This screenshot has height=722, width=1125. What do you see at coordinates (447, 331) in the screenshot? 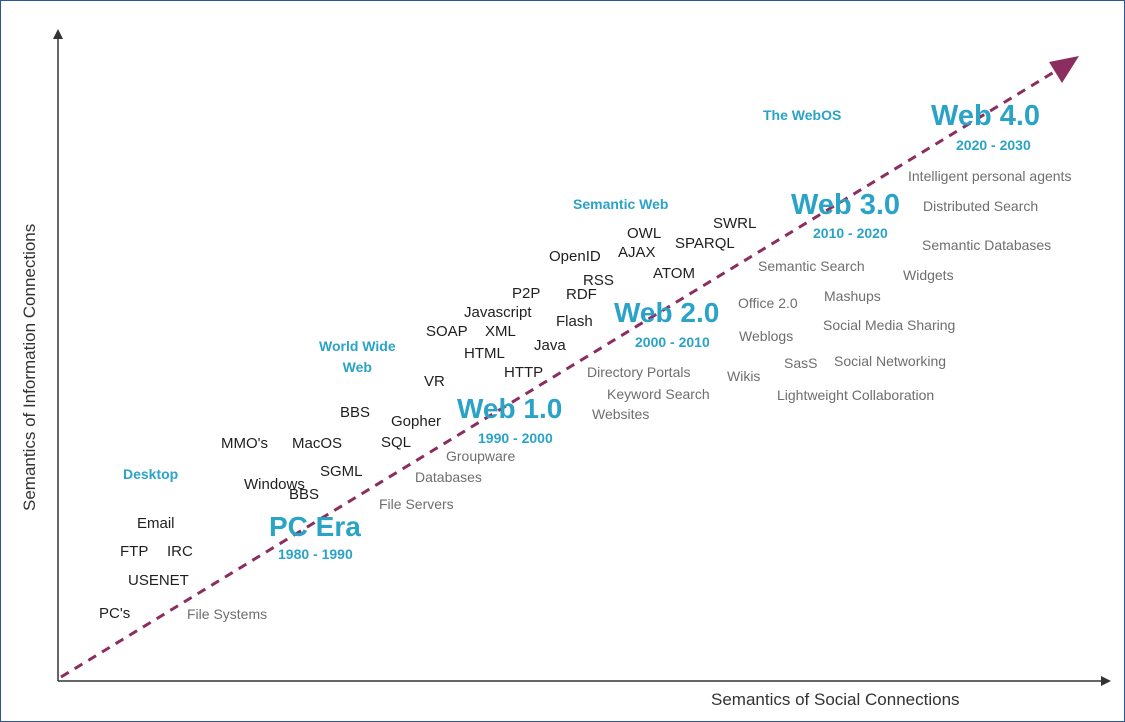
I see `tech-soap: SOAP` at bounding box center [447, 331].